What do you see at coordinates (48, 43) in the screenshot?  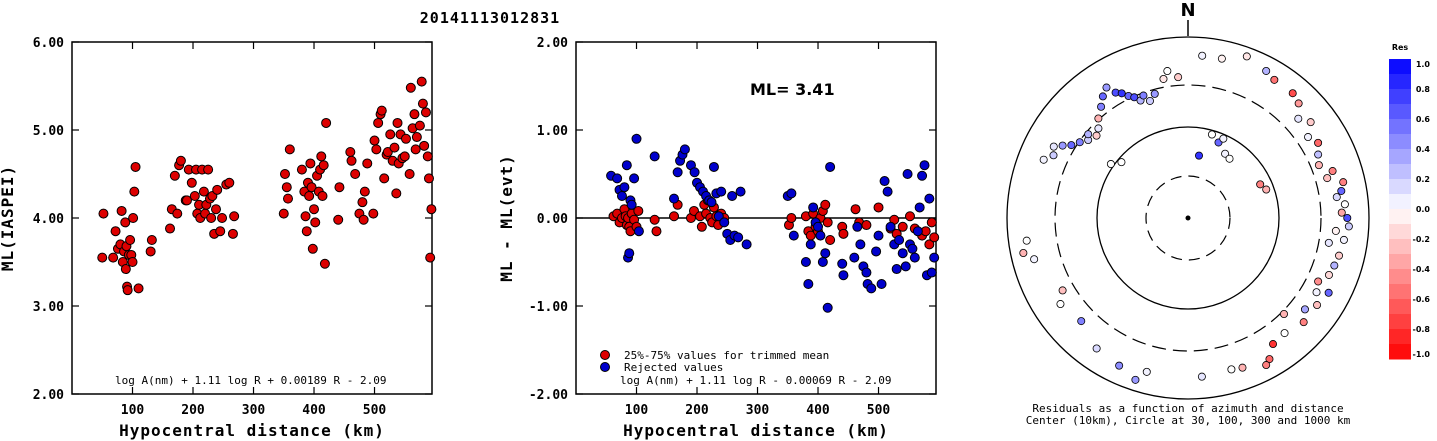 I see `y-tick-label: 6.00` at bounding box center [48, 43].